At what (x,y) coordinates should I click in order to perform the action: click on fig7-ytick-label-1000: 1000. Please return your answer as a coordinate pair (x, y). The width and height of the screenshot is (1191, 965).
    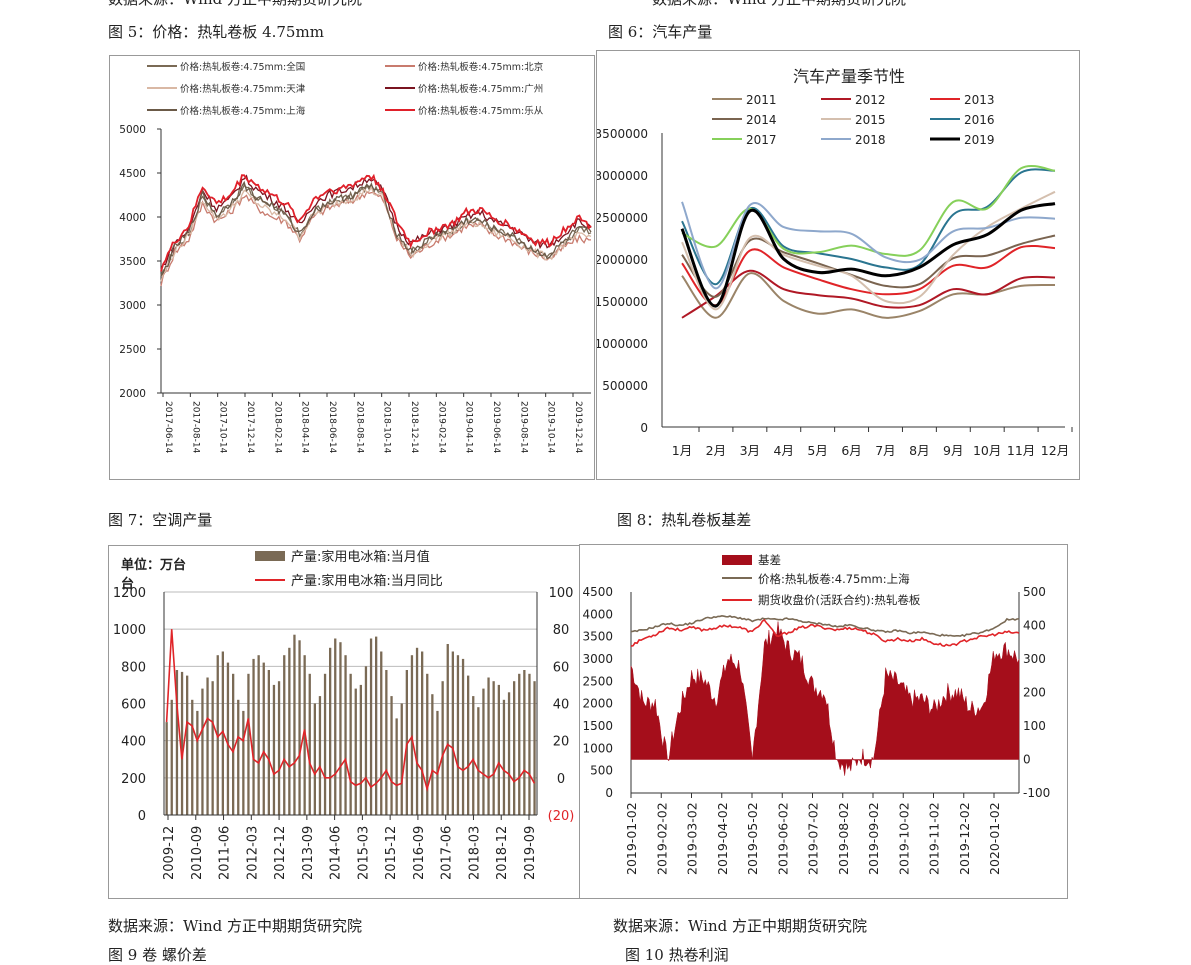
    Looking at the image, I should click on (129, 630).